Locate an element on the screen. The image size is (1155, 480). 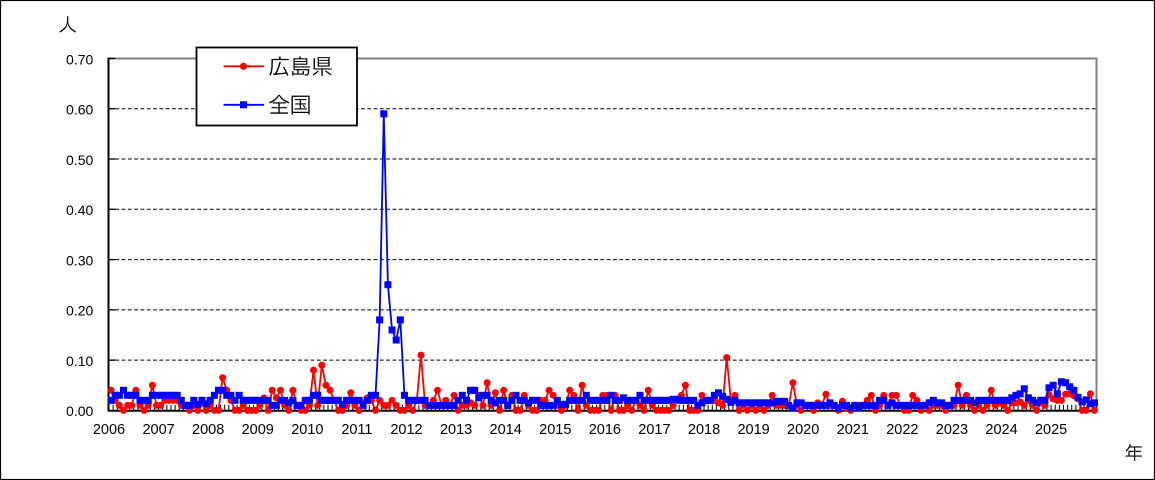
svg-text: 0.60 is located at coordinates (79, 110).